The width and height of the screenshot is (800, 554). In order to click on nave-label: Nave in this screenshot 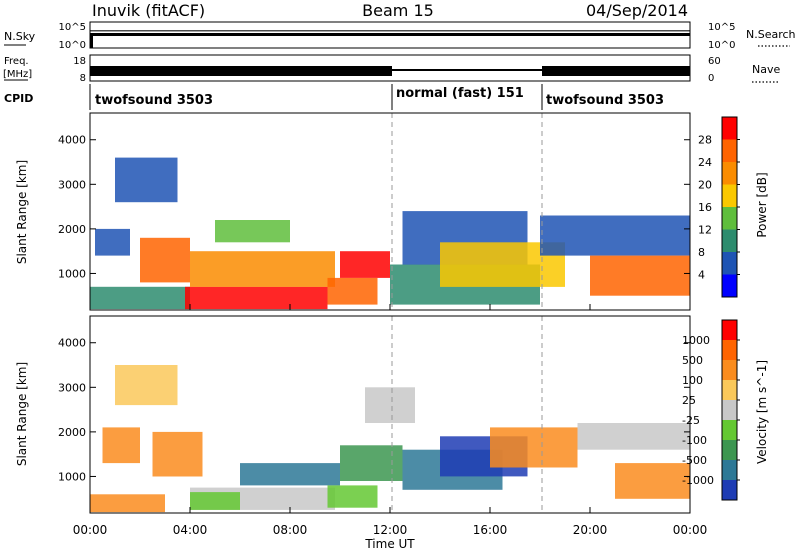, I will do `click(766, 69)`.